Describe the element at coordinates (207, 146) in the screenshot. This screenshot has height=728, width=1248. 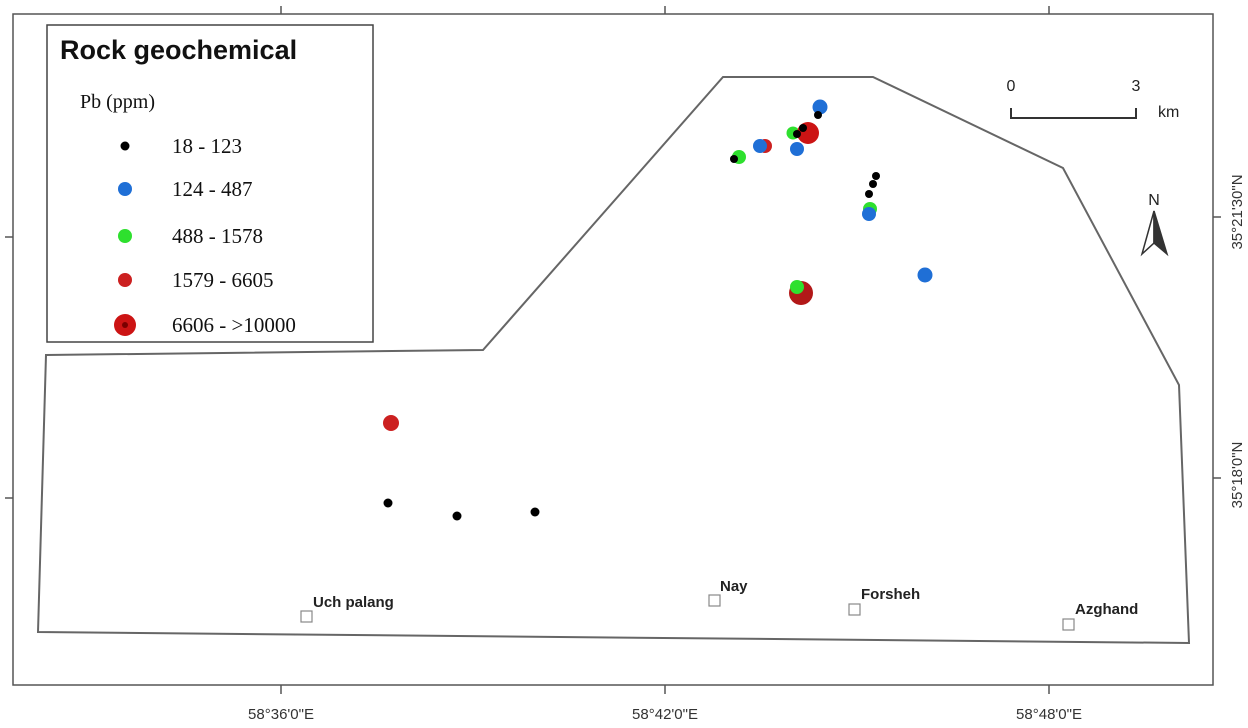
I see `legend-label-class-1: 18 - 123` at that location.